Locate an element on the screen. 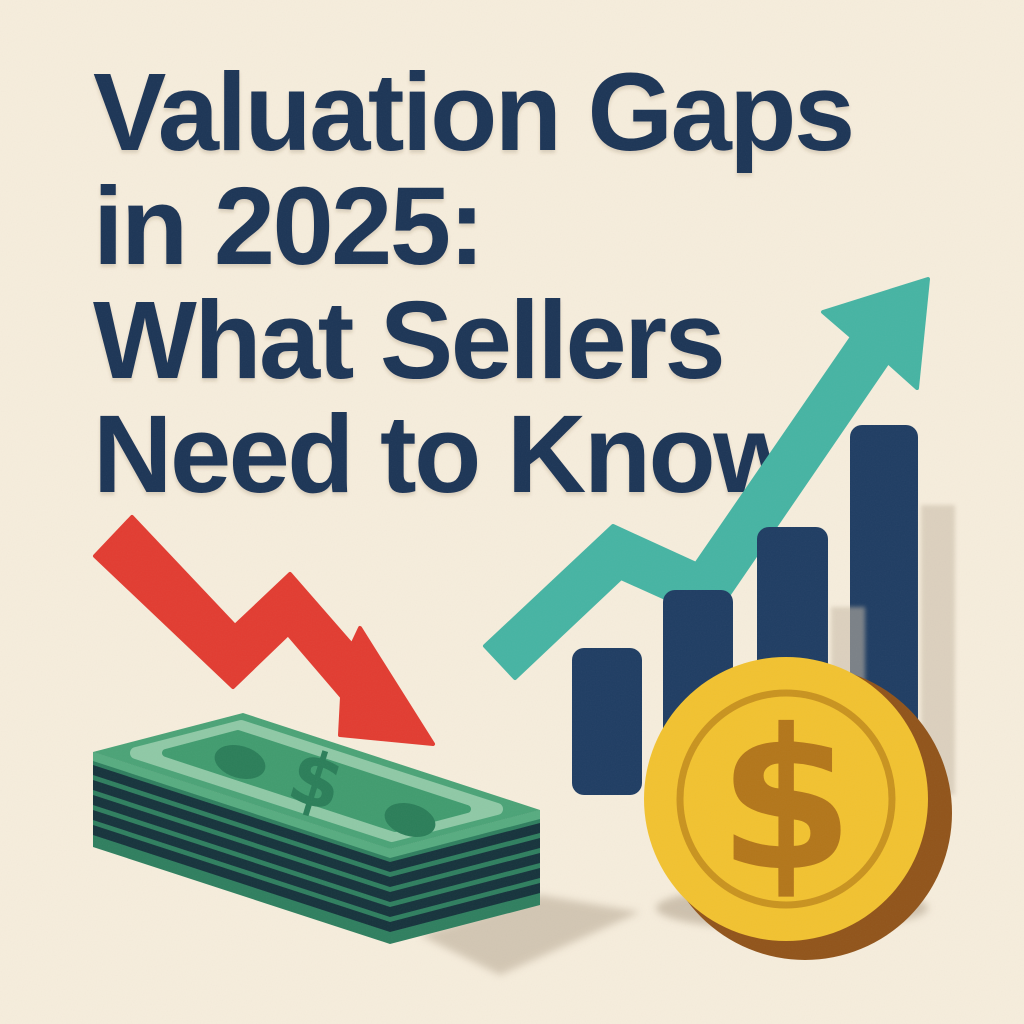  title-line-4: Need to Know is located at coordinates (446, 454).